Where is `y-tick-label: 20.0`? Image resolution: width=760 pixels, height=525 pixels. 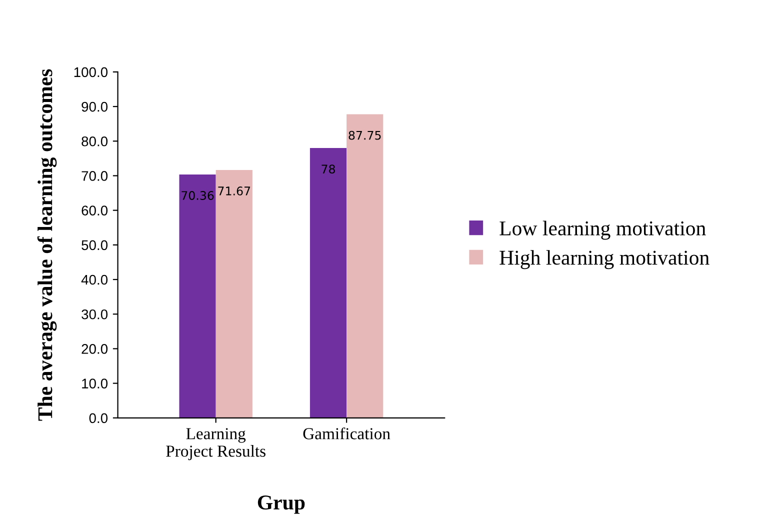 y-tick-label: 20.0 is located at coordinates (95, 349).